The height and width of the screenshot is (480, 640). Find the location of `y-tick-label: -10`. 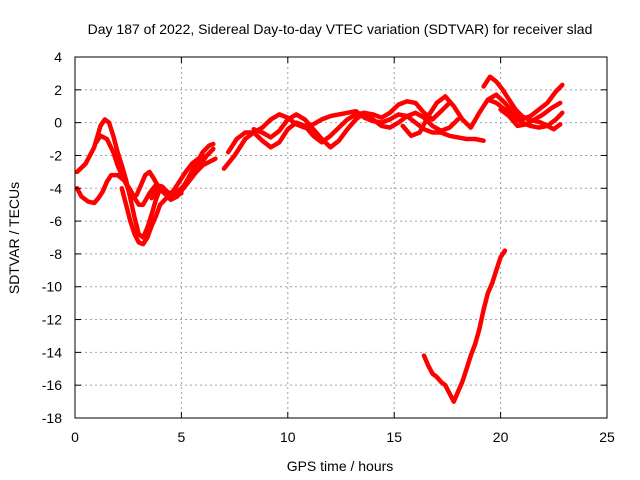

y-tick-label: -10 is located at coordinates (52, 287).